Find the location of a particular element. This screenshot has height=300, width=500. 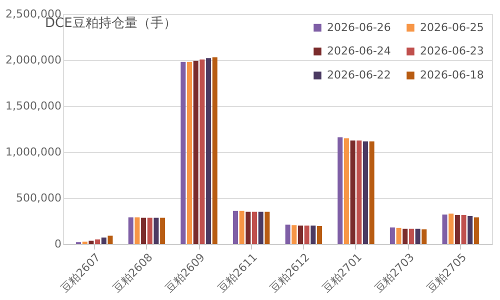

legend-label: 2026-06-25 is located at coordinates (452, 27).